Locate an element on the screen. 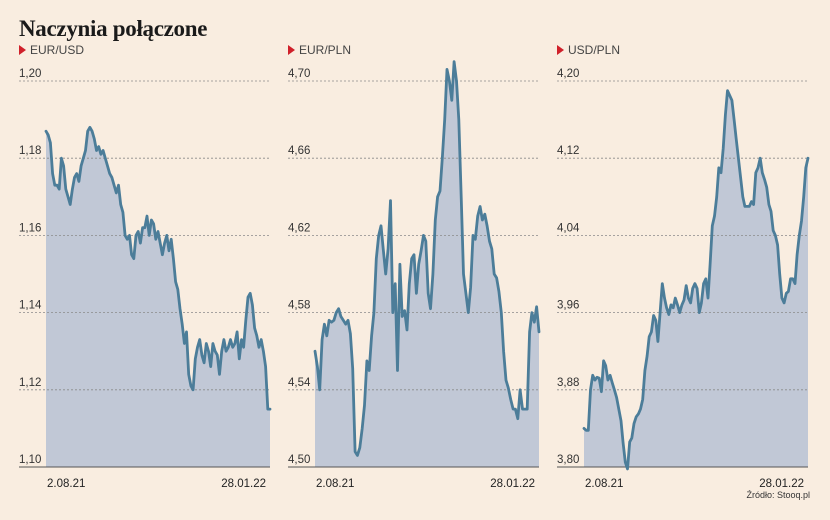 The image size is (830, 520). series-label-usdpln: USD/PLN is located at coordinates (588, 50).